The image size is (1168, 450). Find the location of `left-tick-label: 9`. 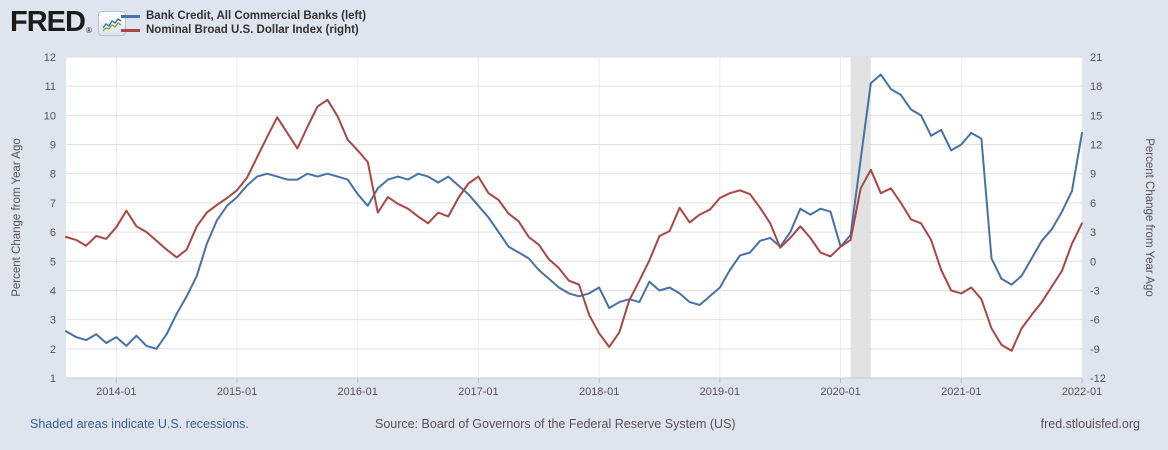

left-tick-label: 9 is located at coordinates (53, 146).